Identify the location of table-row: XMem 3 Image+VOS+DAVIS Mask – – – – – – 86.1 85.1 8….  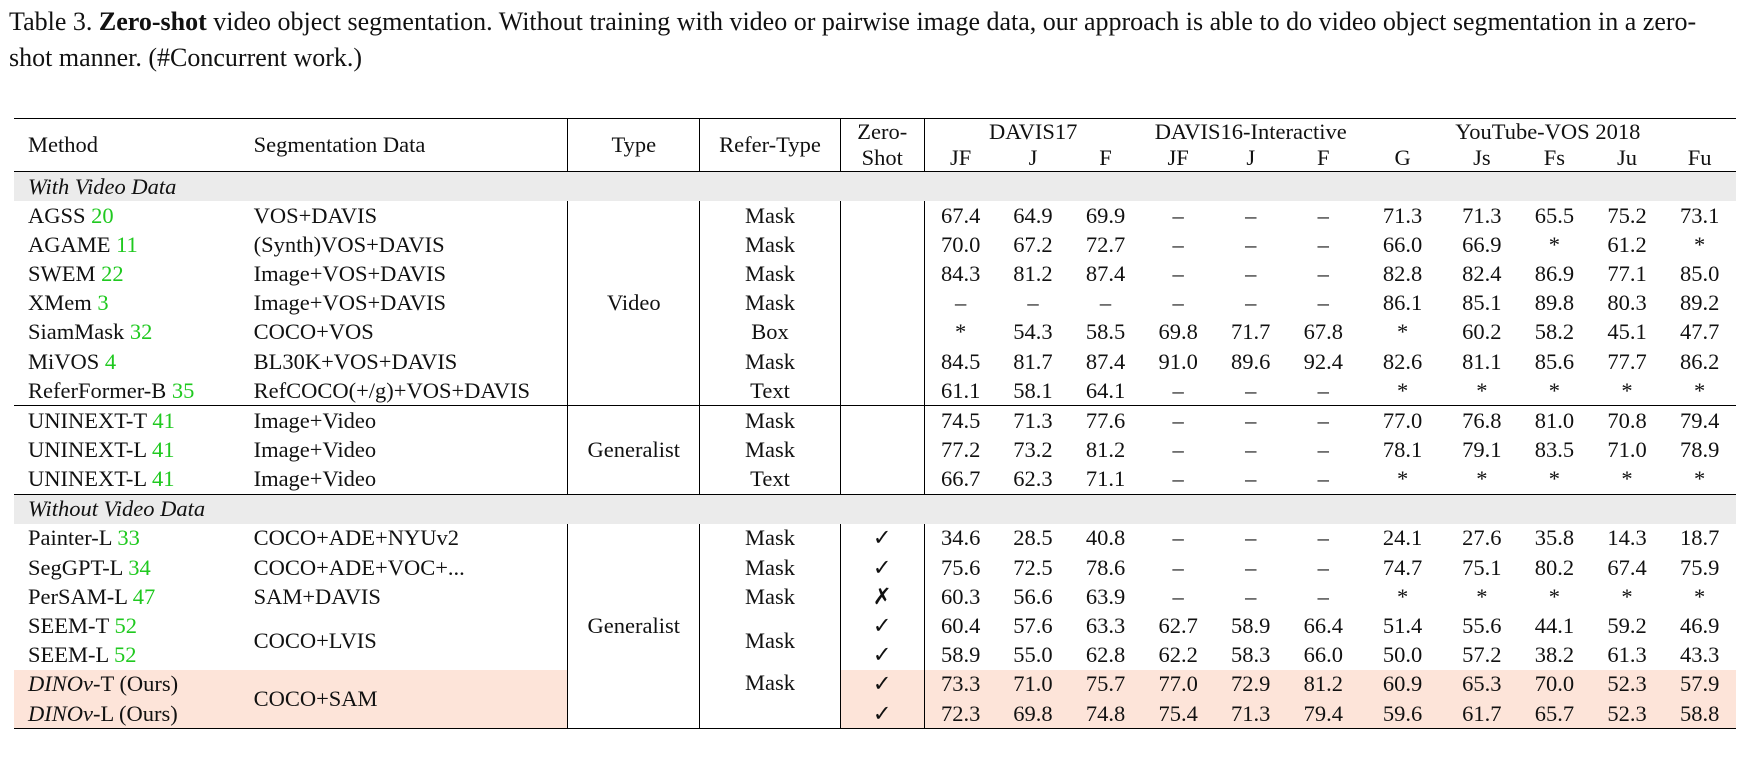
(875, 303).